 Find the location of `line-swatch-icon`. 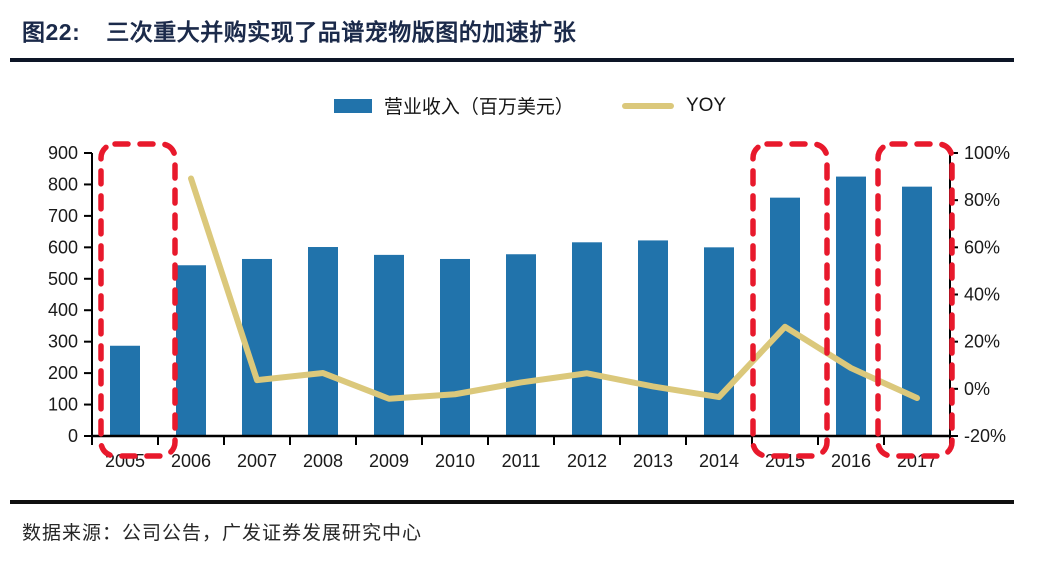

line-swatch-icon is located at coordinates (647, 105).